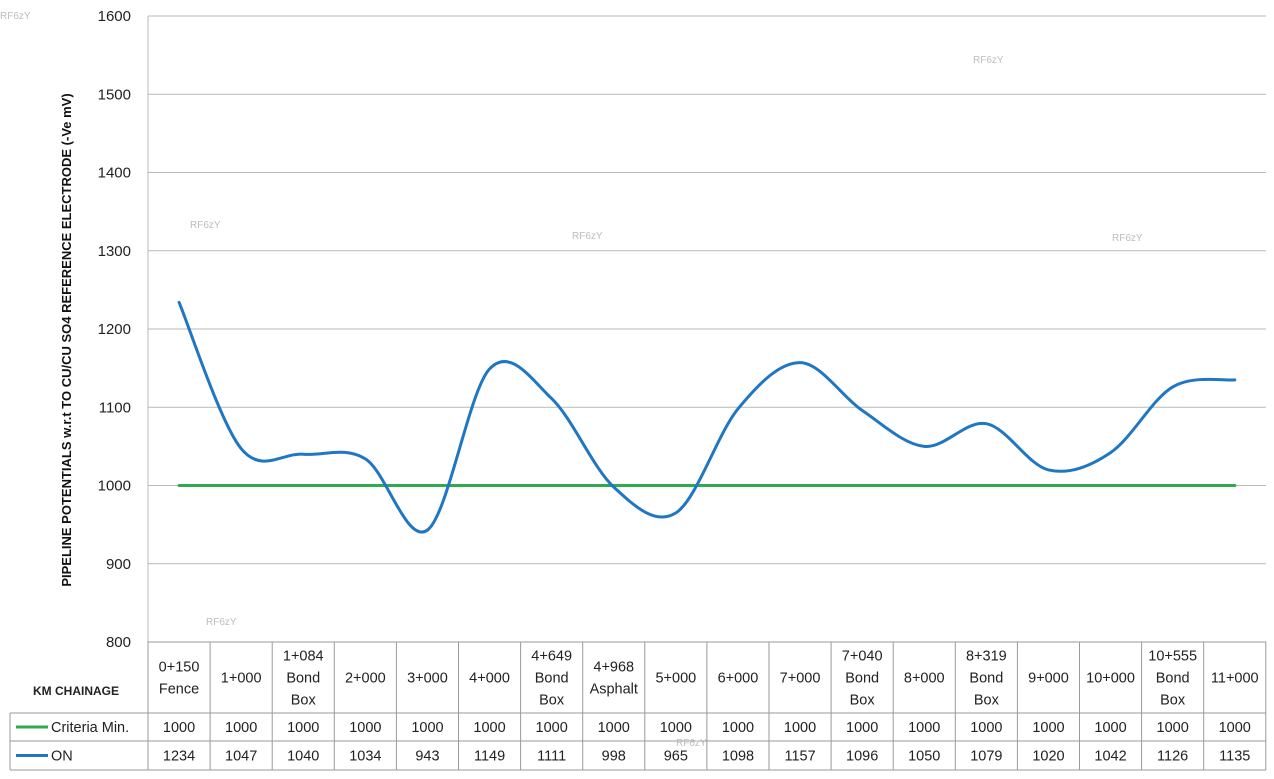 The width and height of the screenshot is (1274, 779). Describe the element at coordinates (427, 679) in the screenshot. I see `x-tick-label: 3+000` at that location.